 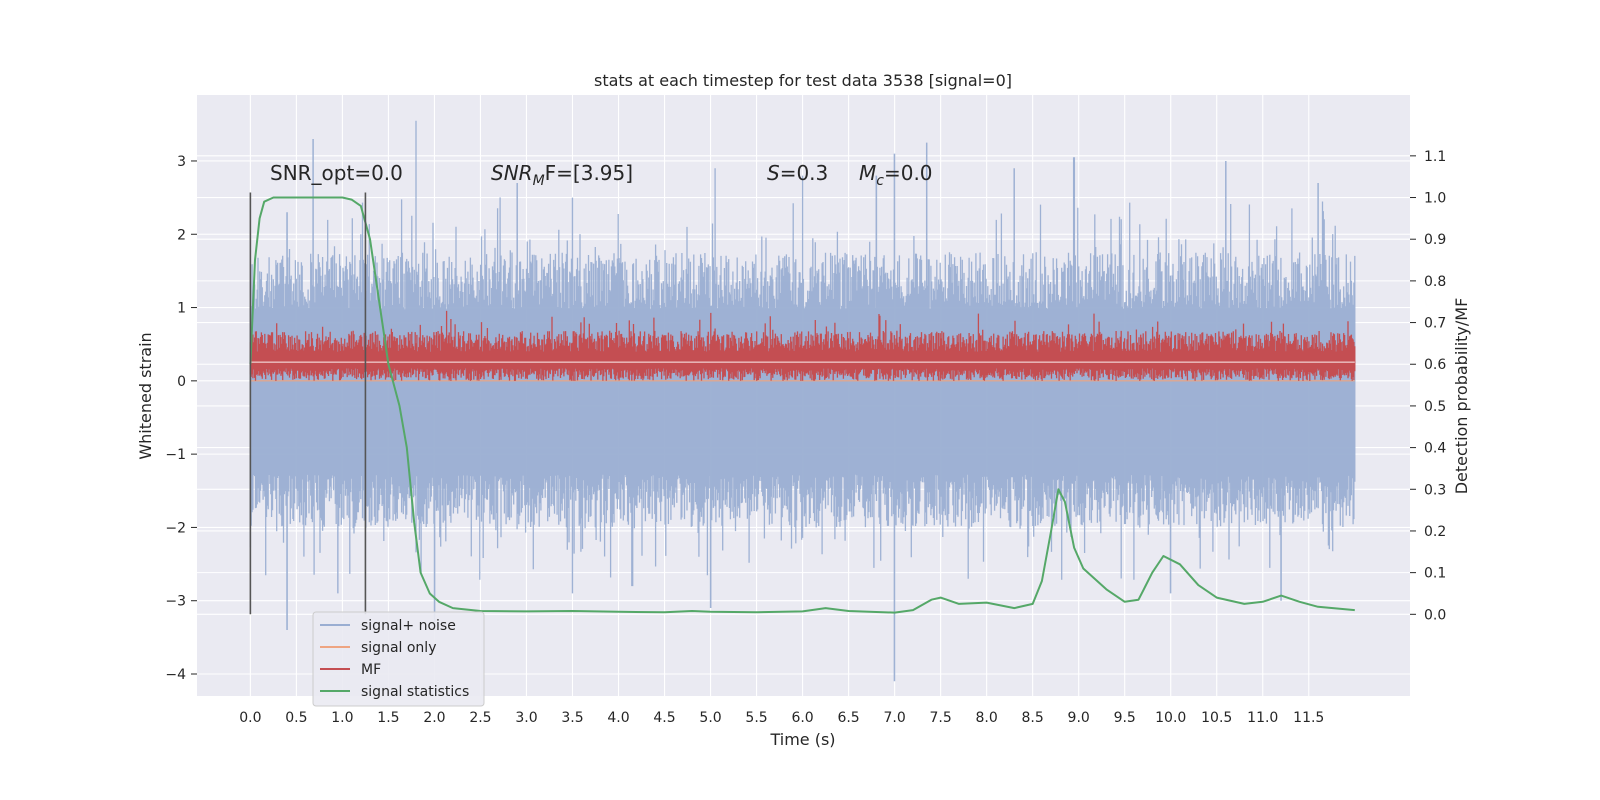 What do you see at coordinates (1216, 718) in the screenshot?
I see `x-tick-label: 10.5` at bounding box center [1216, 718].